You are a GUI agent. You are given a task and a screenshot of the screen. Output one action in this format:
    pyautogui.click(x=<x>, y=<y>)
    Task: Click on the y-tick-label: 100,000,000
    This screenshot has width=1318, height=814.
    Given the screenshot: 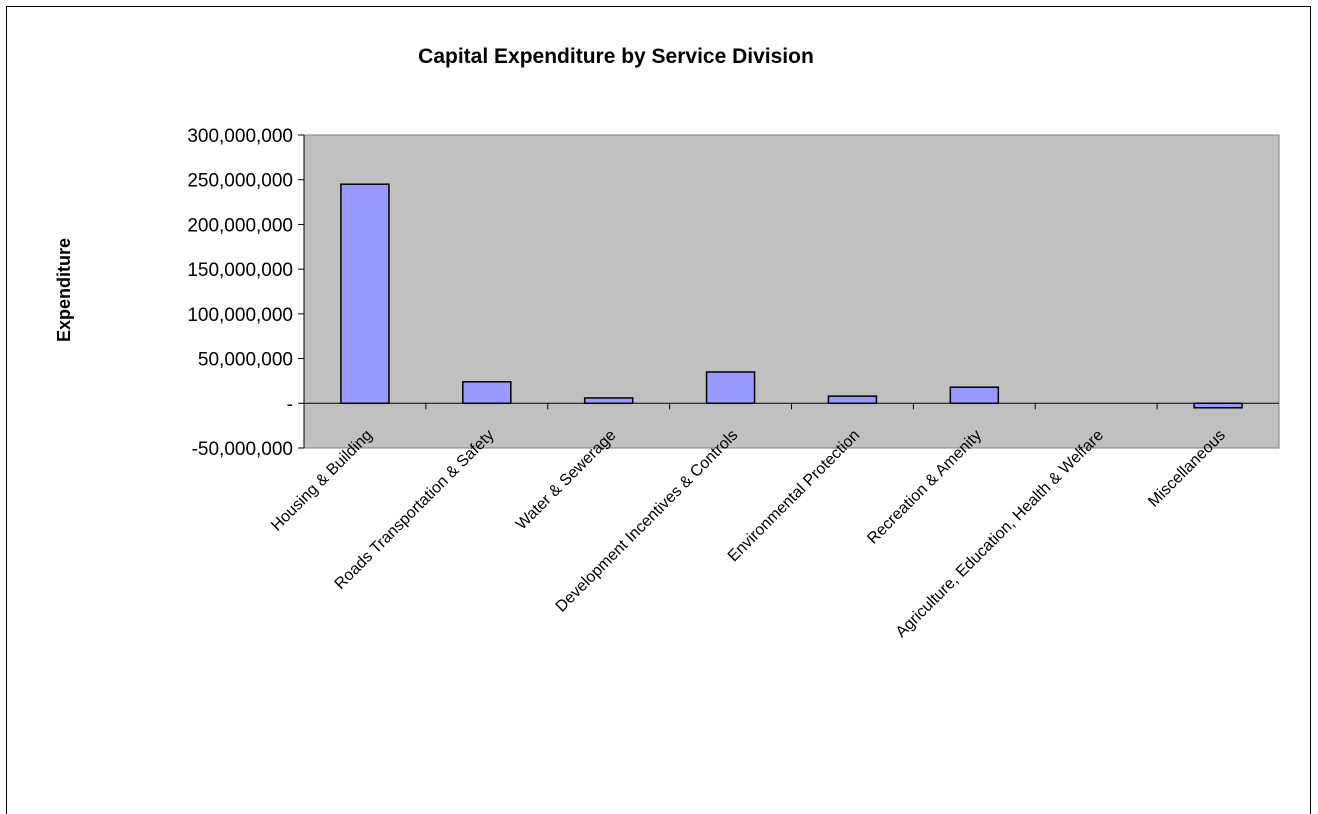 What is the action you would take?
    pyautogui.click(x=240, y=315)
    